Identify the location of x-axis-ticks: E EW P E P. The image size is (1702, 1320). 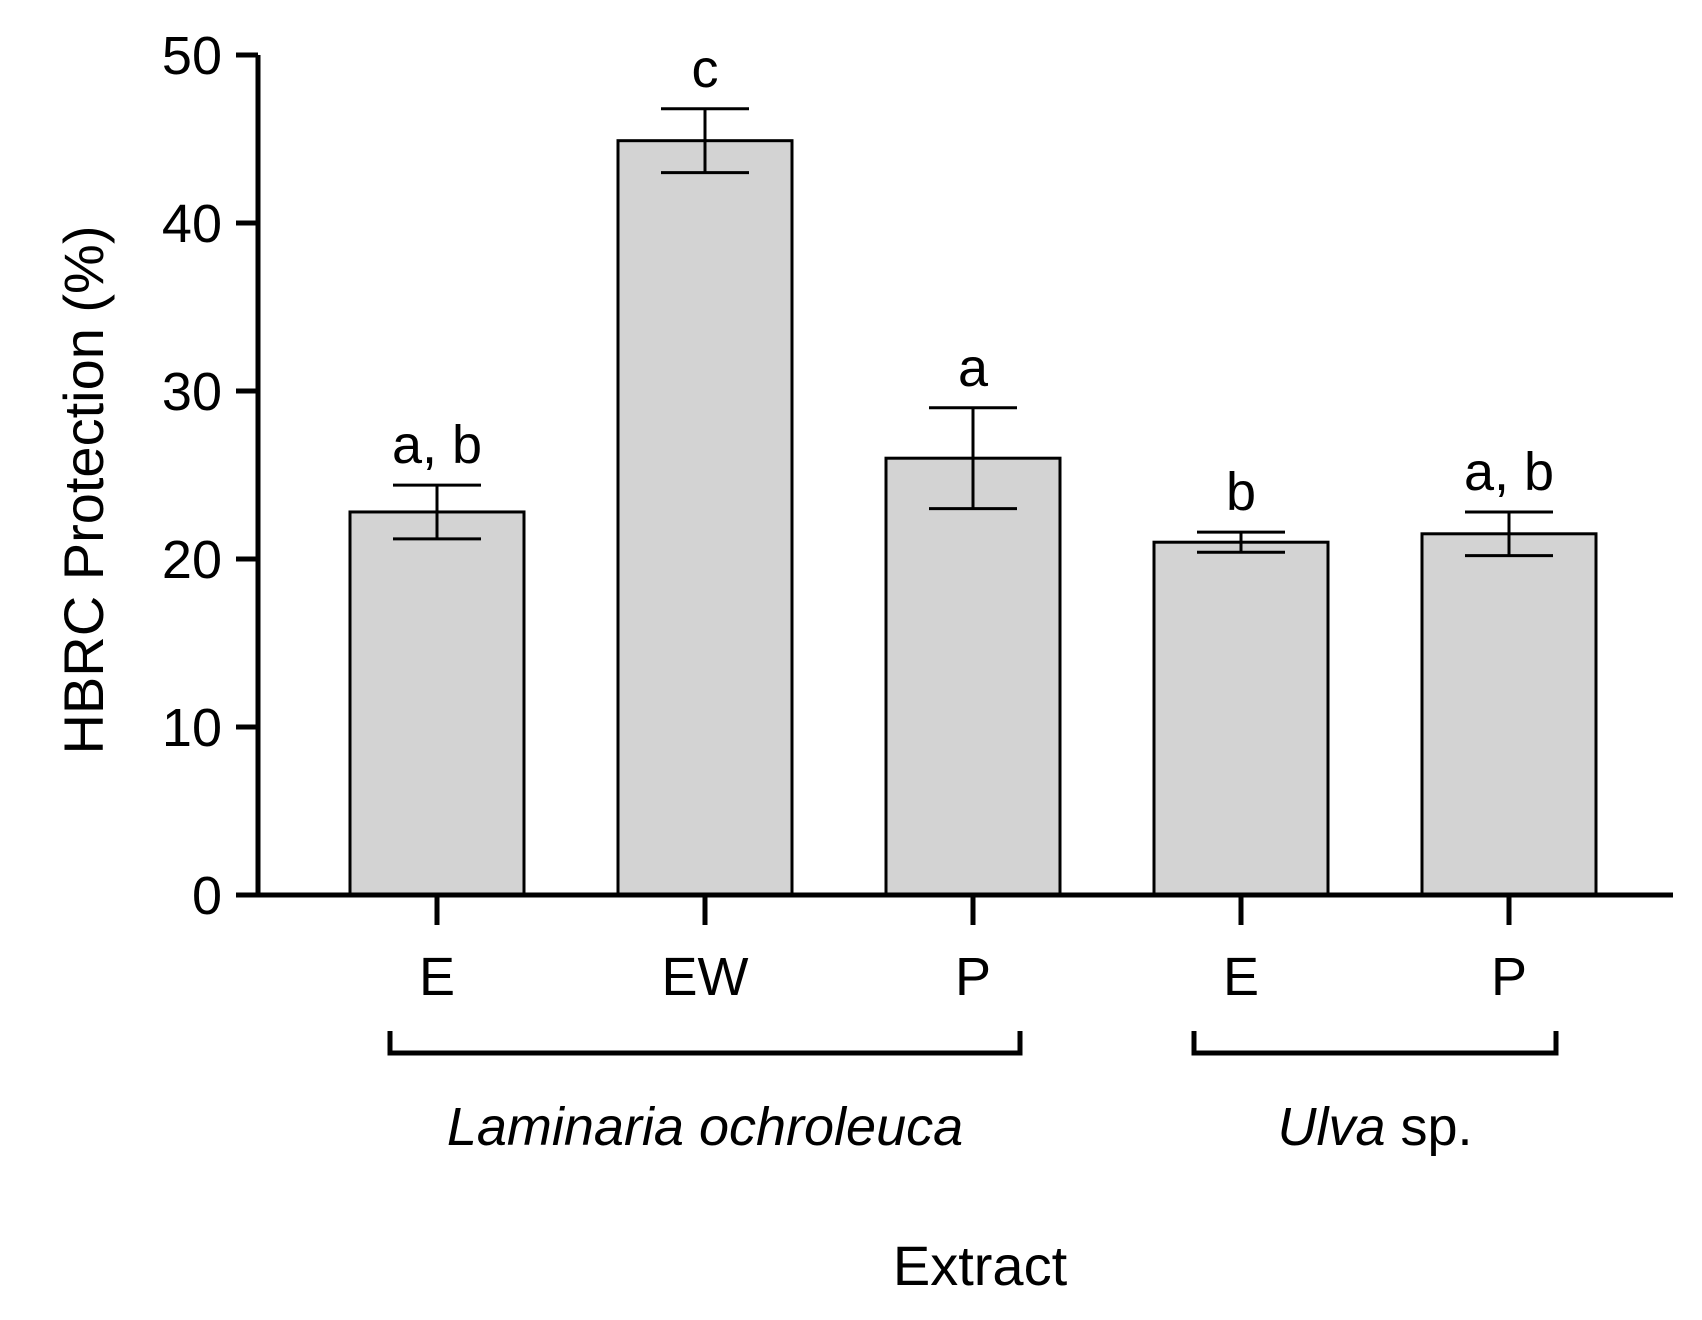
(973, 951).